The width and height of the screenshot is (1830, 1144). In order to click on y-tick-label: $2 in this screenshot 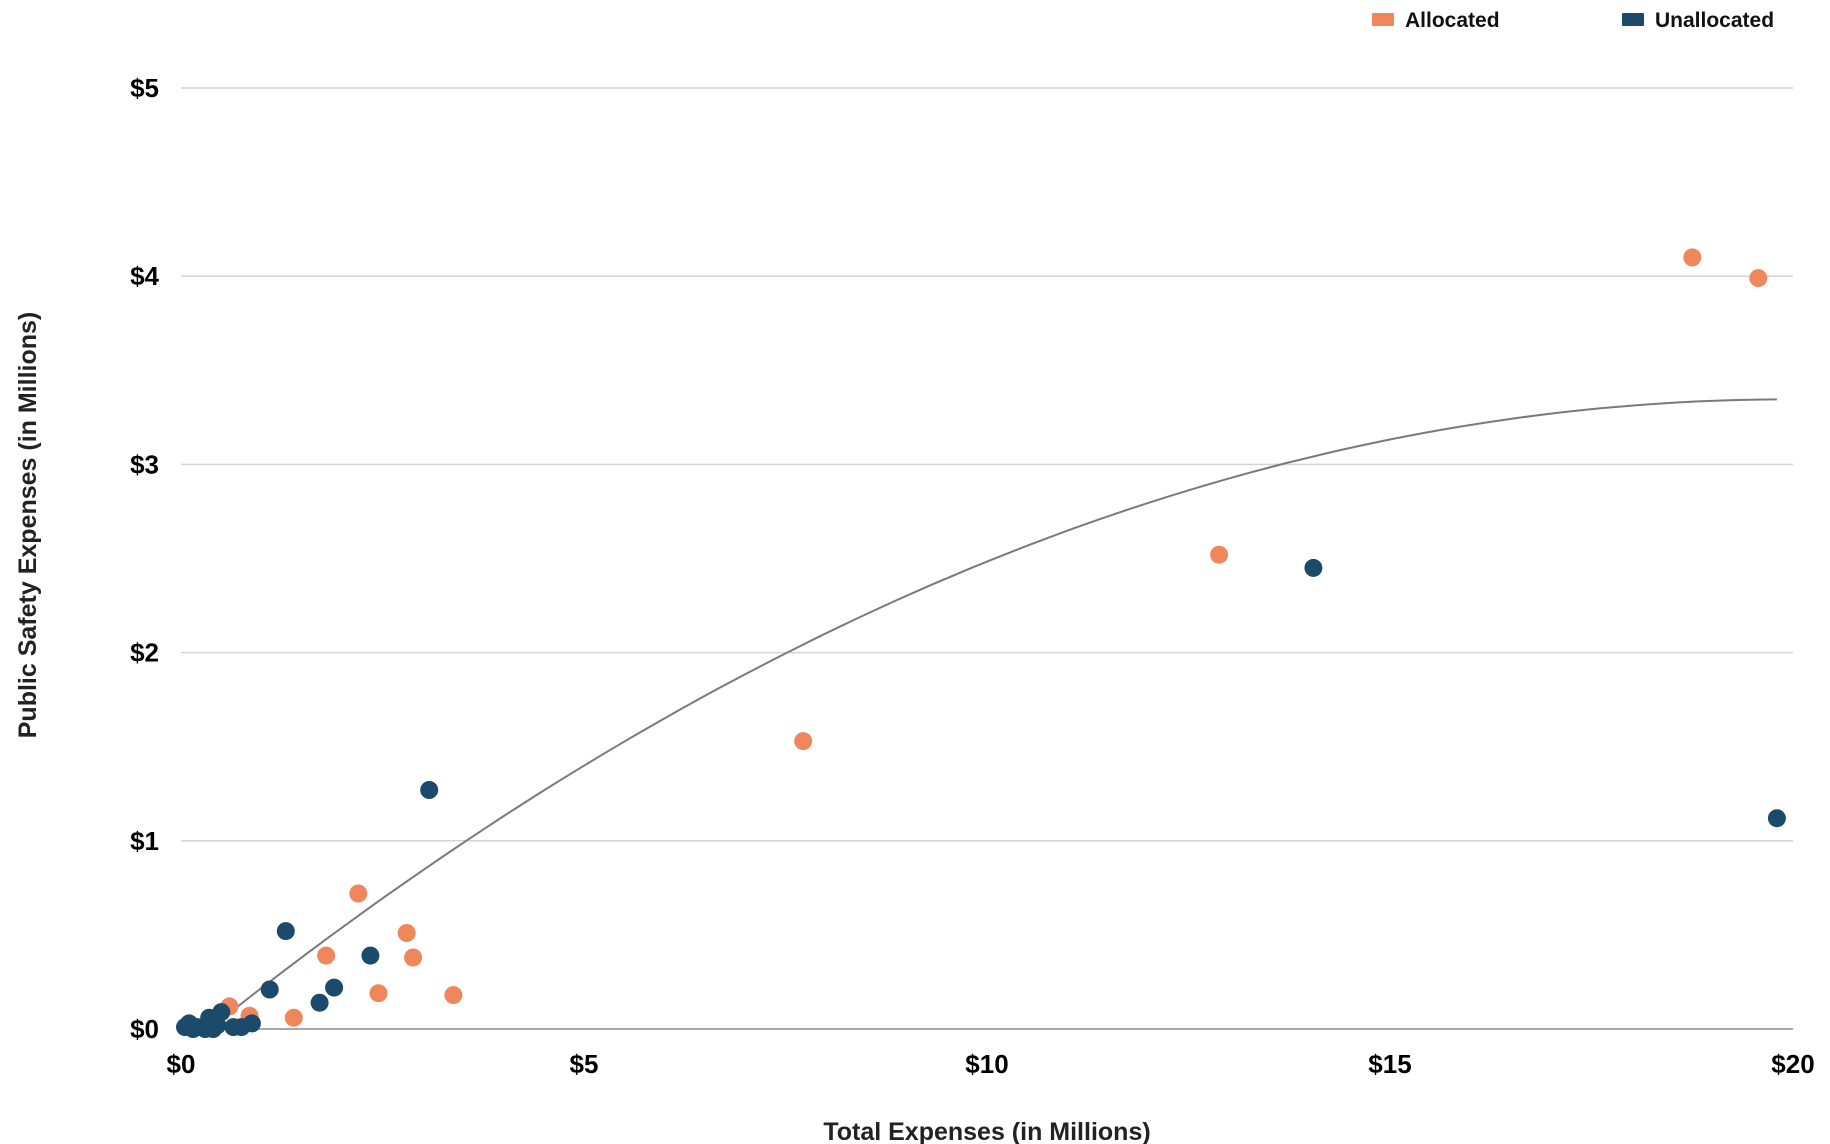, I will do `click(144, 653)`.